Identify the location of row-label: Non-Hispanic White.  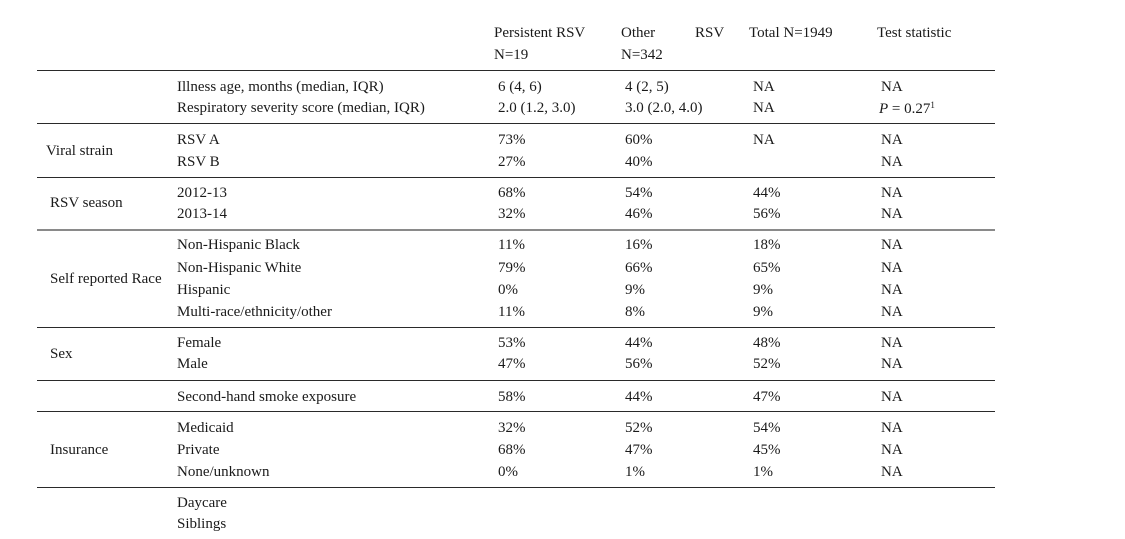
(239, 268).